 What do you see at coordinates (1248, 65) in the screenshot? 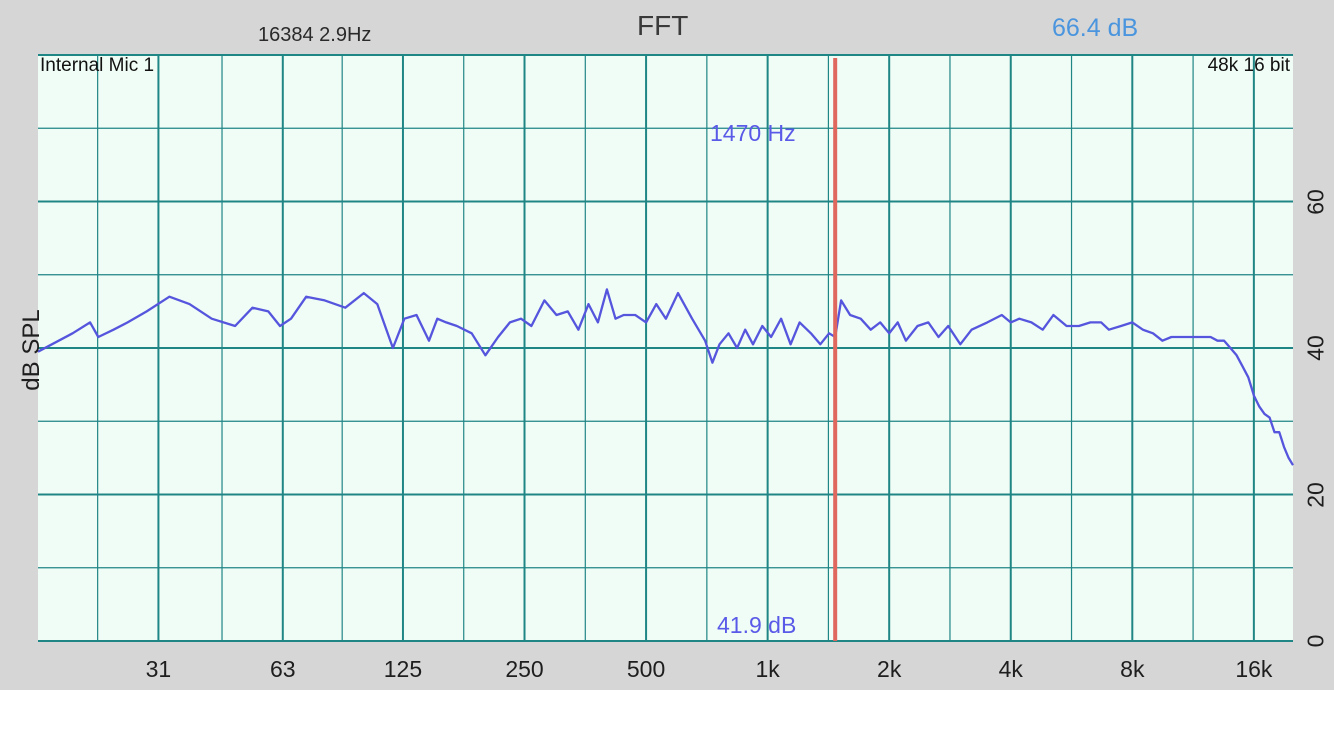
I see `sample-format-label: 48k 16 bit` at bounding box center [1248, 65].